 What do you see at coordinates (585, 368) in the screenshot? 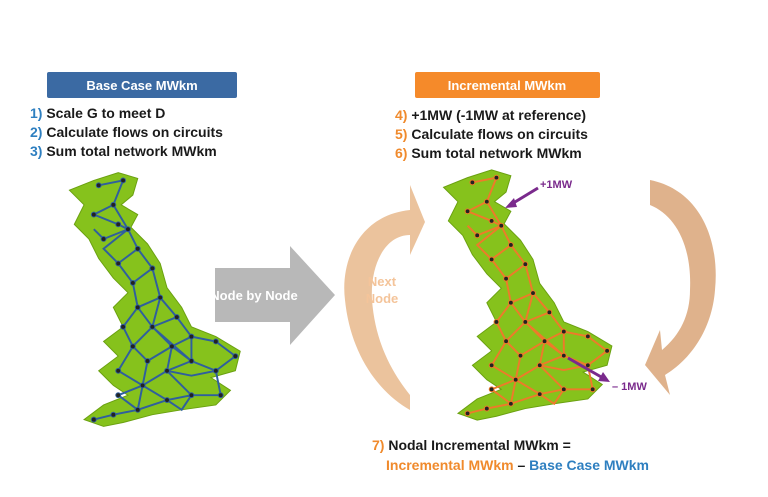
I see `annotation-arrow` at bounding box center [585, 368].